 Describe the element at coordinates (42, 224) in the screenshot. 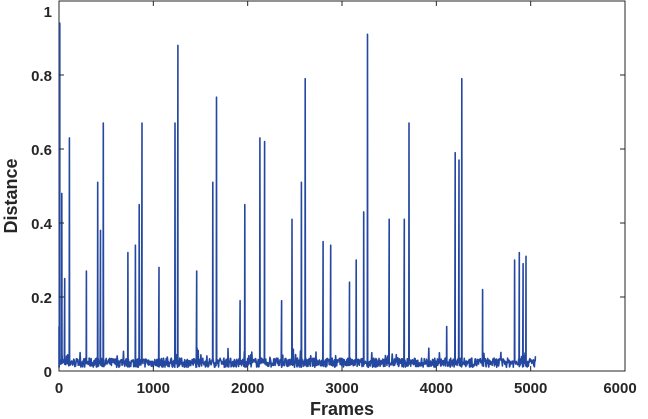

I see `y-tick-label: 0.4` at that location.